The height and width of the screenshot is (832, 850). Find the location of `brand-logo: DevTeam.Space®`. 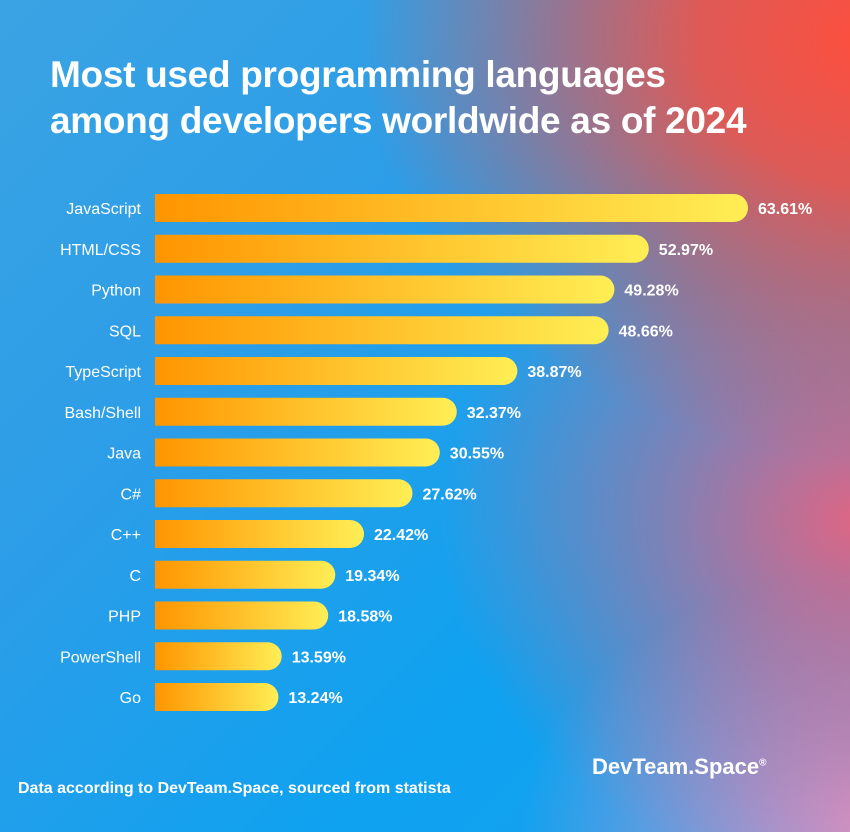

brand-logo: DevTeam.Space® is located at coordinates (679, 767).